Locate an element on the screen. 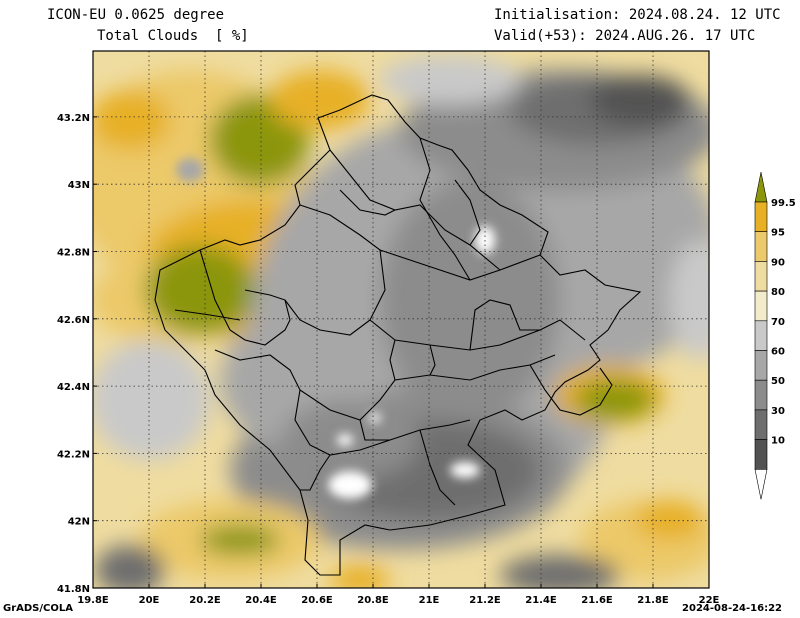 The width and height of the screenshot is (800, 618). lon-tick-label: 20.4E is located at coordinates (261, 600).